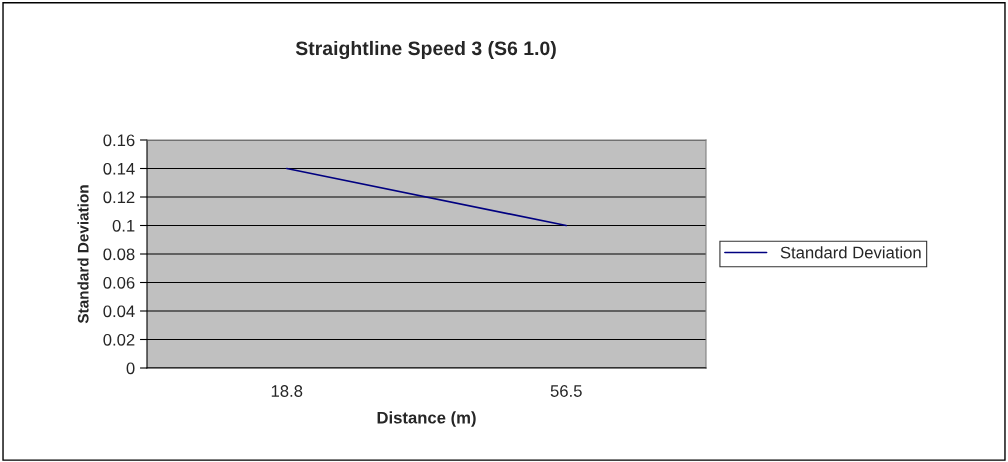 Image resolution: width=1008 pixels, height=462 pixels. Describe the element at coordinates (119, 254) in the screenshot. I see `y-tick-label: 0.08` at that location.